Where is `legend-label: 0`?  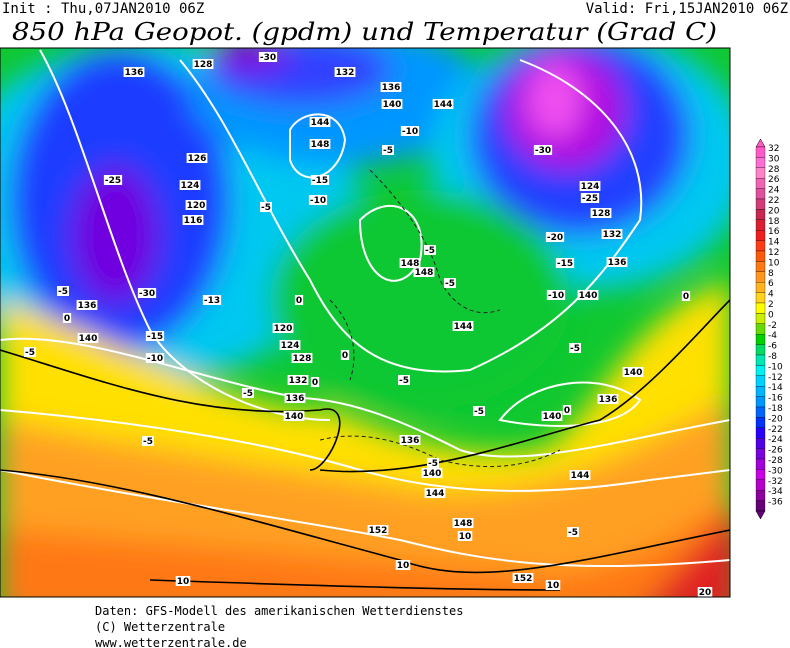 legend-label: 0 is located at coordinates (771, 315).